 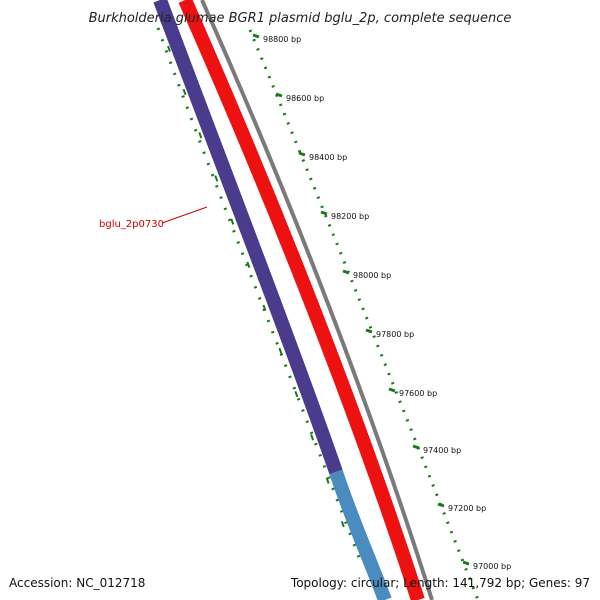 What do you see at coordinates (77, 583) in the screenshot?
I see `accession-text: Accession: NC_012718` at bounding box center [77, 583].